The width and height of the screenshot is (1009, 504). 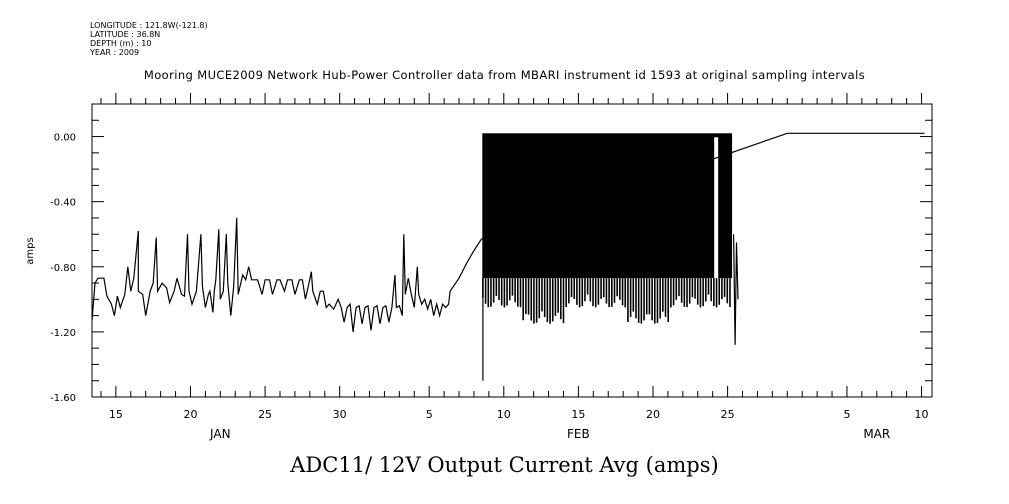 I want to click on x-axis-title: ADC11/ 12V Output Current Avg (amps), so click(x=504, y=465).